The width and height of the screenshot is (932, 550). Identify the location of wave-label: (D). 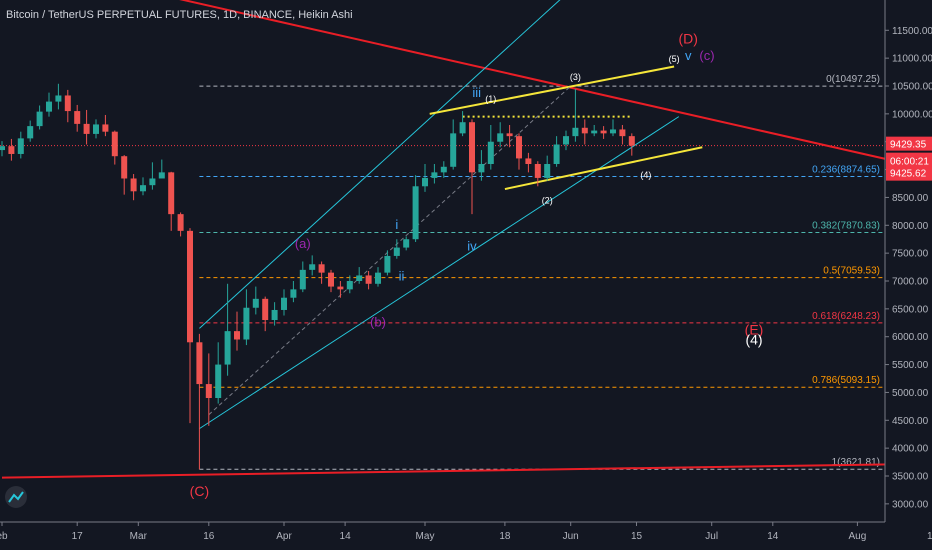
(687, 39).